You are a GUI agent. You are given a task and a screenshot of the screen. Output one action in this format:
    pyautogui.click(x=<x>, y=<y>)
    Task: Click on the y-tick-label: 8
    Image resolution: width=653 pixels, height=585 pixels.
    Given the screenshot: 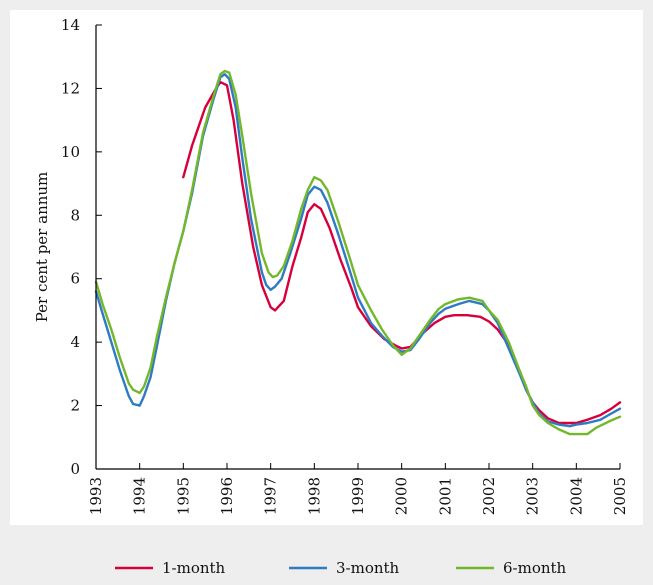 What is the action you would take?
    pyautogui.click(x=75, y=215)
    